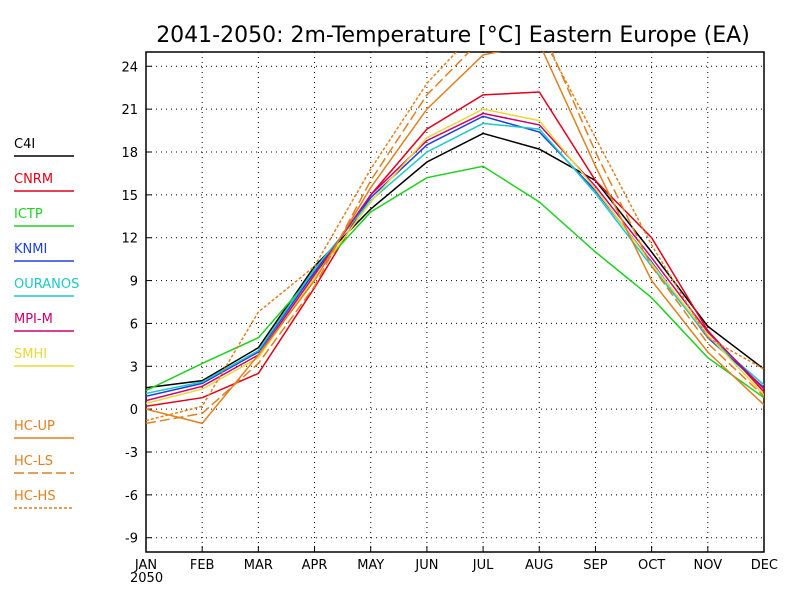  Describe the element at coordinates (129, 239) in the screenshot. I see `y-tick-label: 12` at that location.